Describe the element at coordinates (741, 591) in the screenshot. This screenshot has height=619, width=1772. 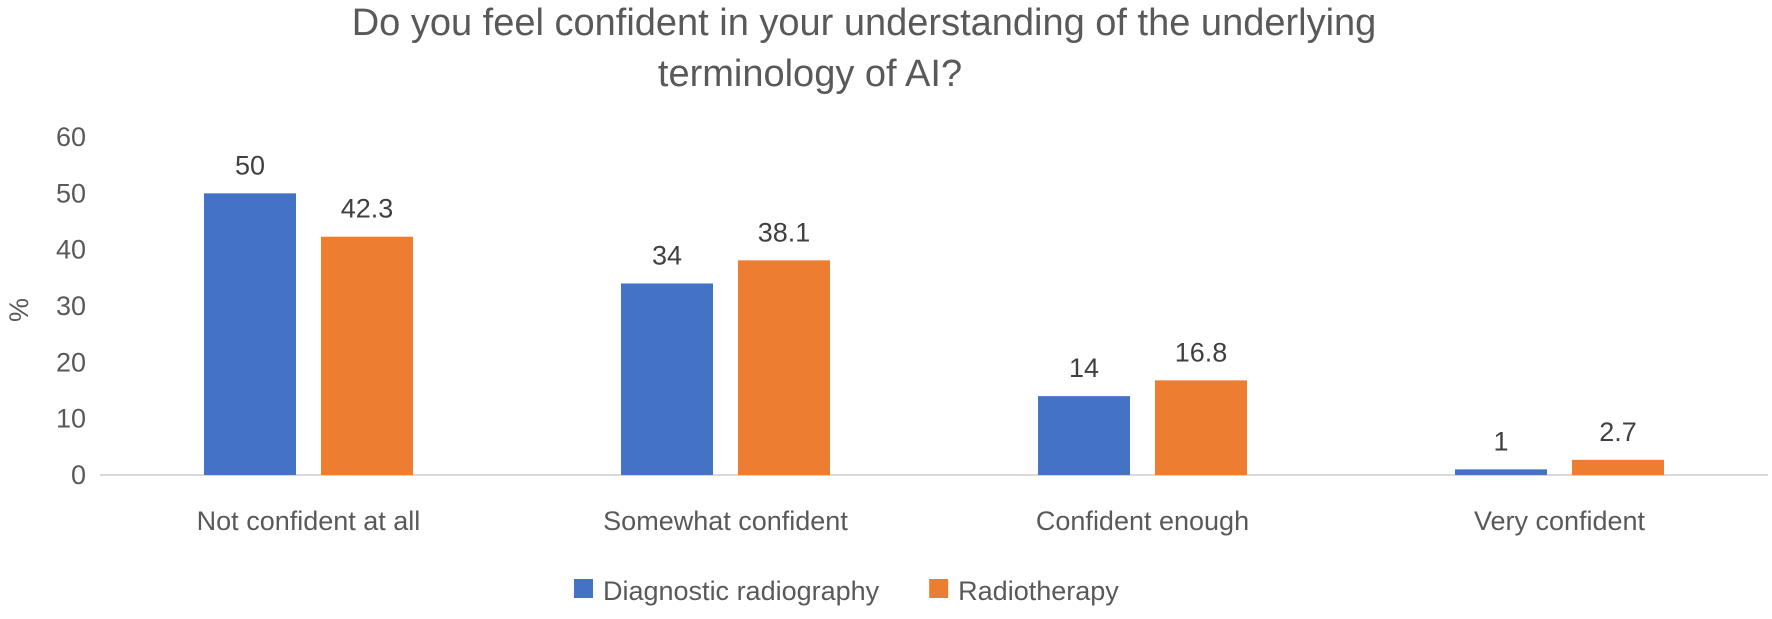
I see `legend-label: Diagnostic radiography` at that location.